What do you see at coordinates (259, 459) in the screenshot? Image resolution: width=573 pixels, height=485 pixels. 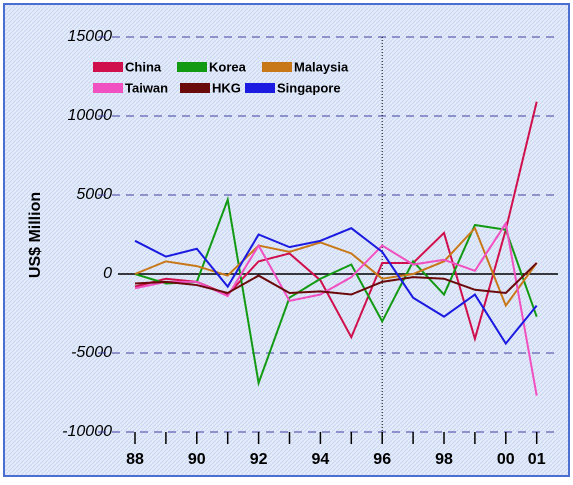 I see `x-tick-label: 92` at bounding box center [259, 459].